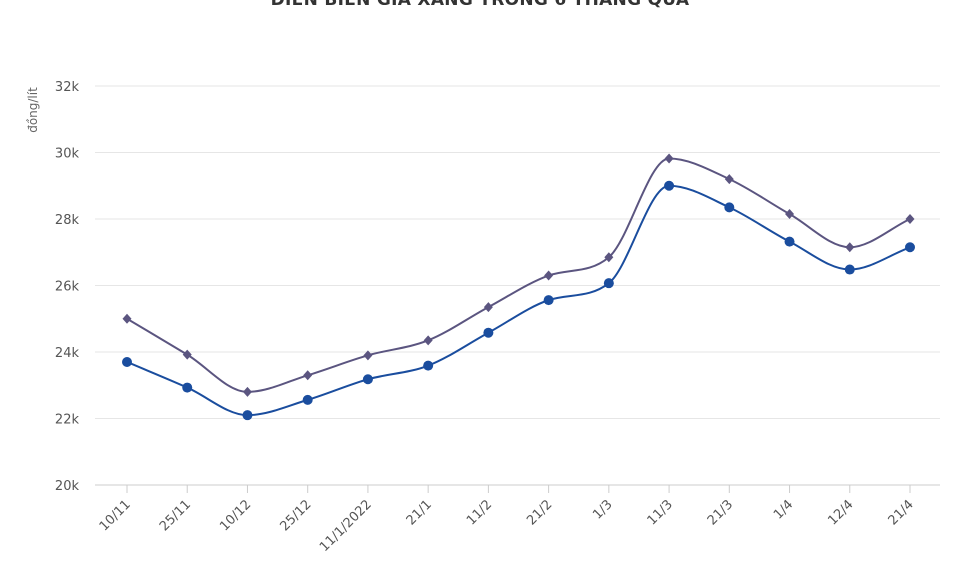 The width and height of the screenshot is (960, 576). Describe the element at coordinates (479, 512) in the screenshot. I see `x-tick-label: 11/2` at that location.